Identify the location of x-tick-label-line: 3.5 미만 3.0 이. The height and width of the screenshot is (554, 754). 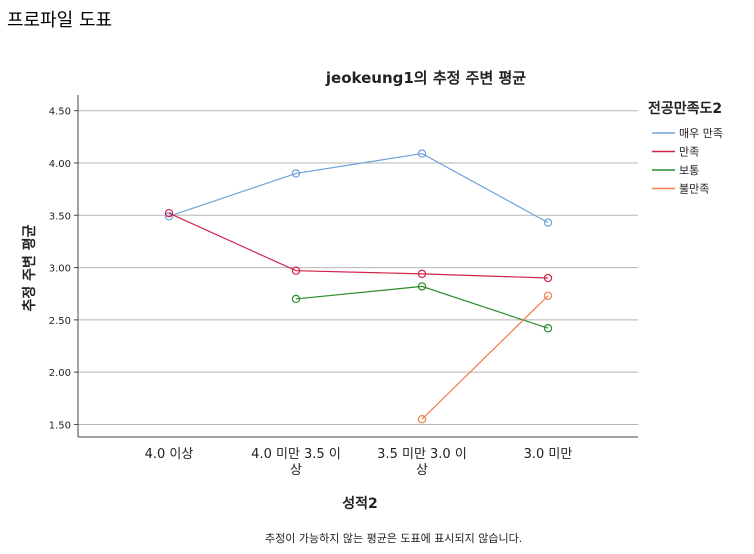
(422, 454).